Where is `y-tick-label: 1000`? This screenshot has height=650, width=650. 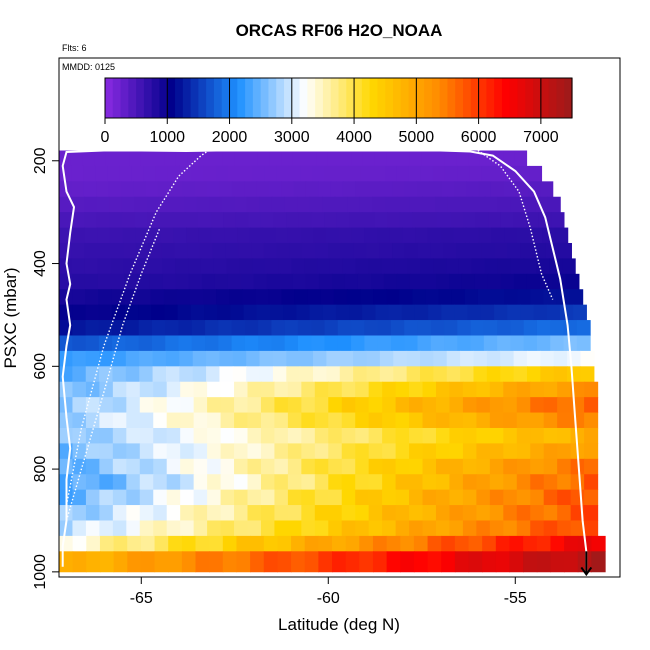
y-tick-label: 1000 is located at coordinates (40, 572).